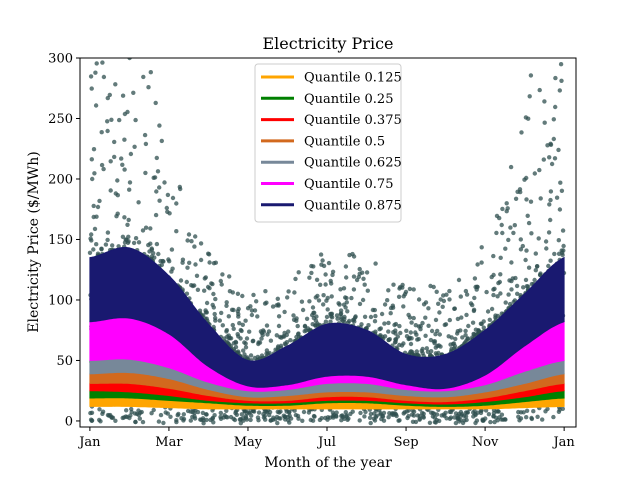 The width and height of the screenshot is (640, 480). What do you see at coordinates (326, 442) in the screenshot?
I see `x-tick-label: Jul` at bounding box center [326, 442].